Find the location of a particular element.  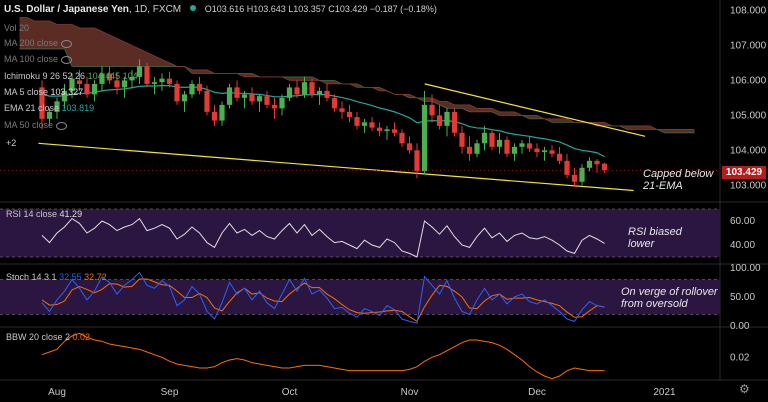

bbw-tick-label: 0.02 is located at coordinates (740, 357).